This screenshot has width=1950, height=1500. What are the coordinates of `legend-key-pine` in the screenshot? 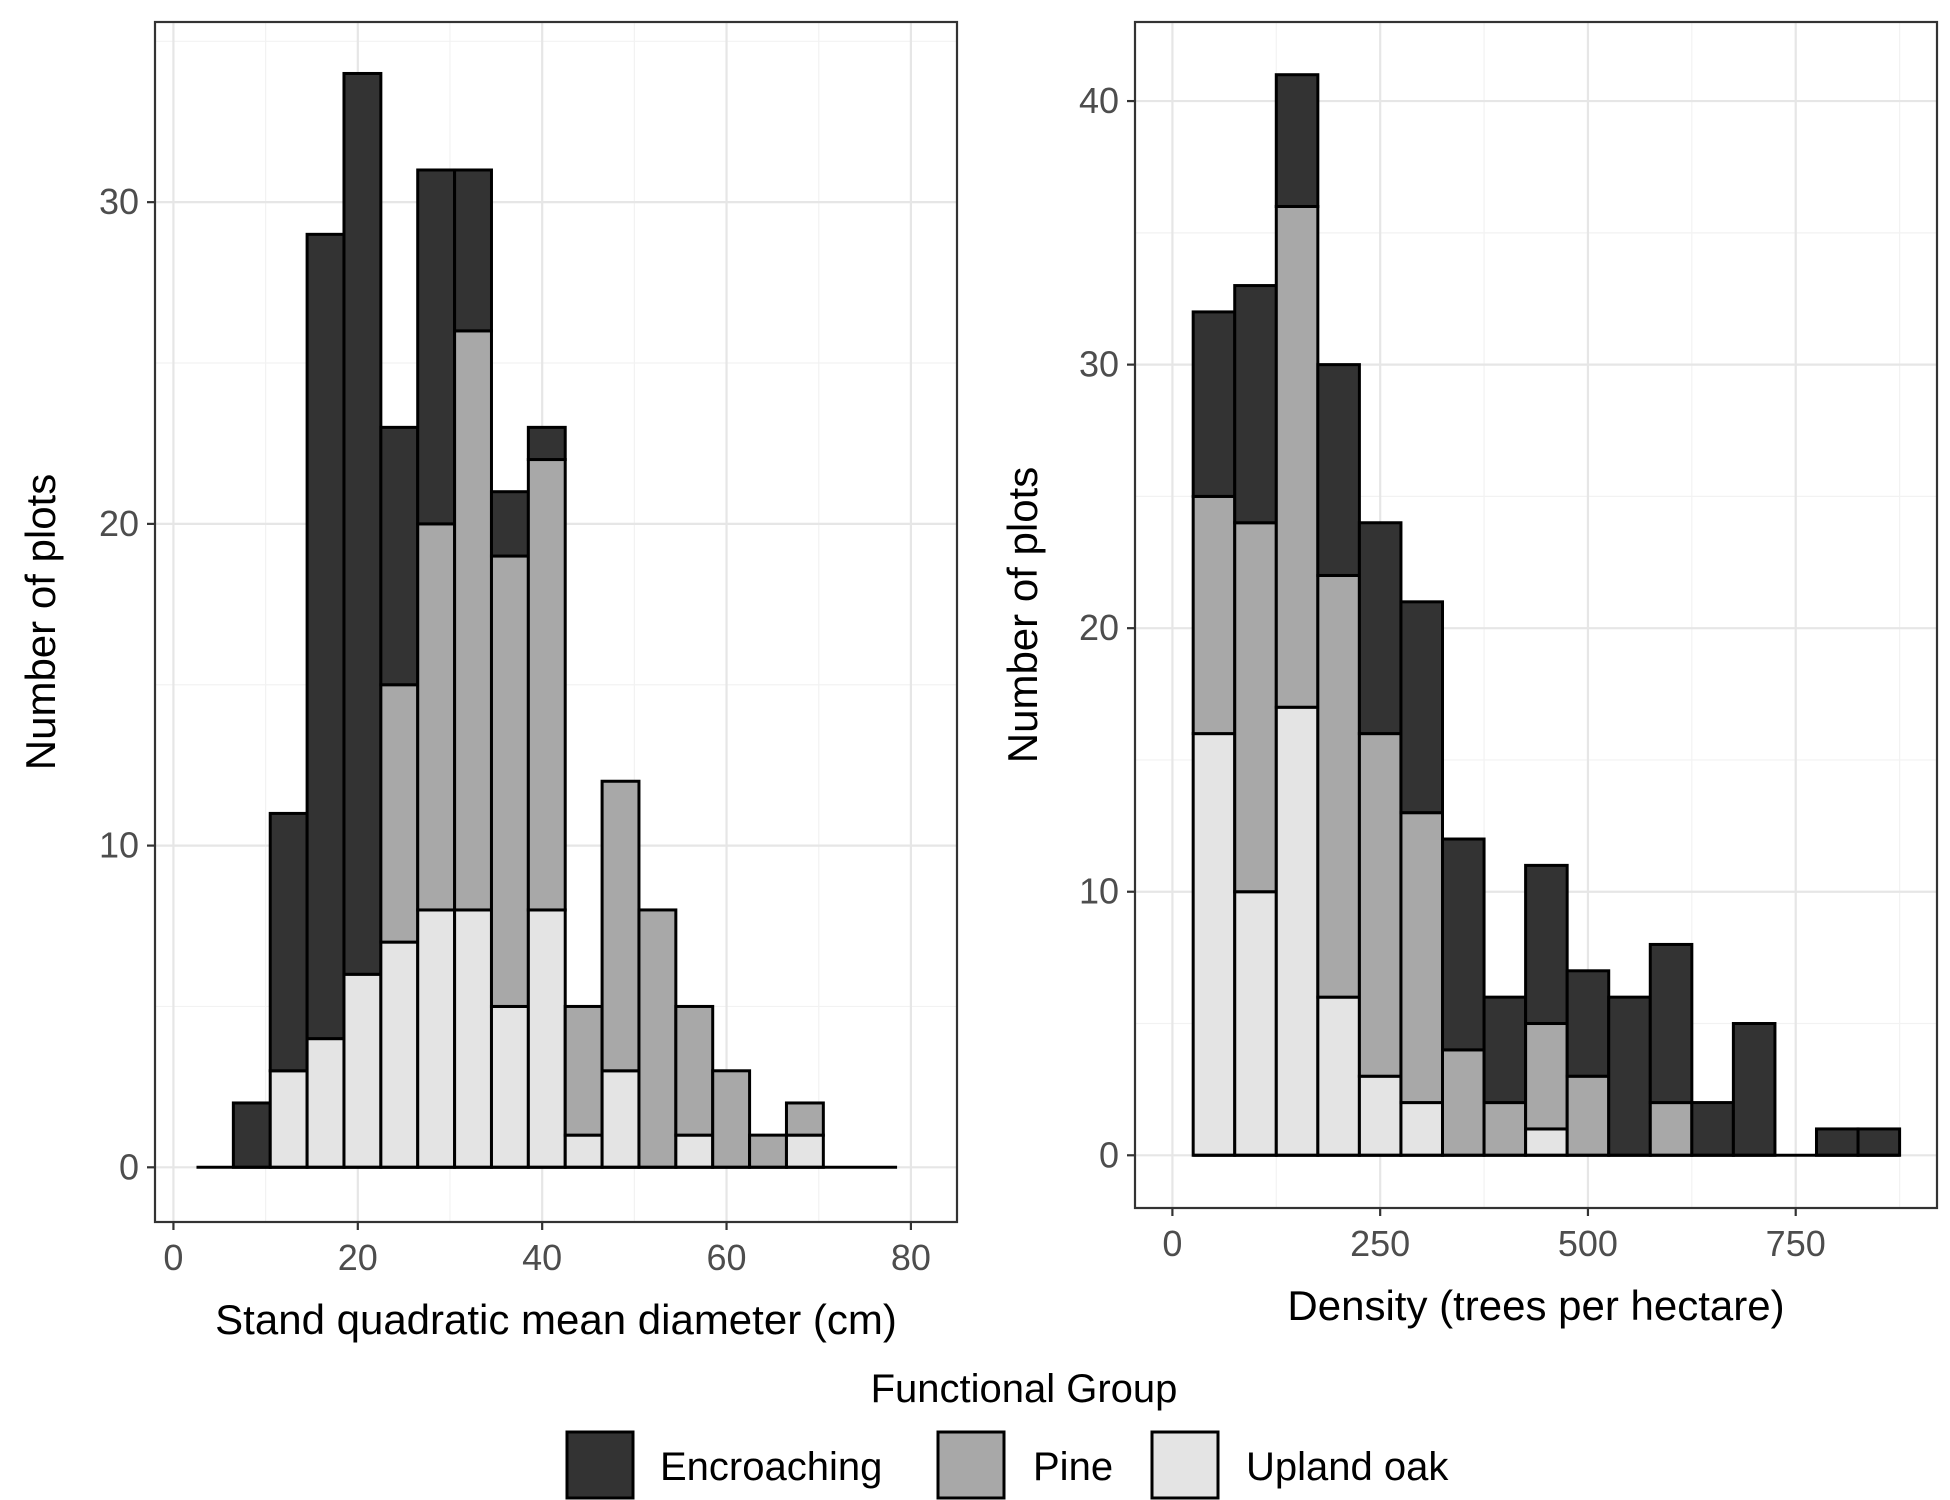 It's located at (971, 1465).